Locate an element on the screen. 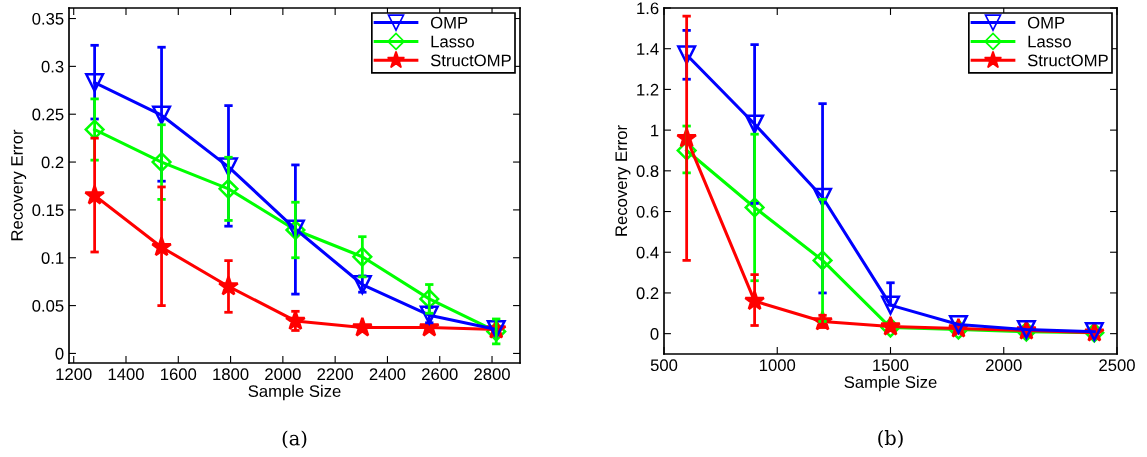 This screenshot has width=1147, height=457. x-tick-label: 1200 is located at coordinates (74, 374).